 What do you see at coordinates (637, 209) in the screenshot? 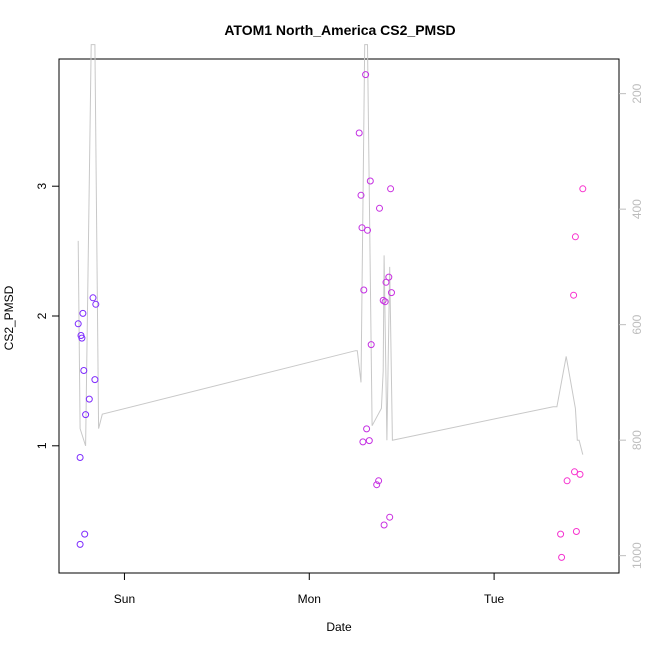
I see `y2-tick-label-1: 400` at bounding box center [637, 209].